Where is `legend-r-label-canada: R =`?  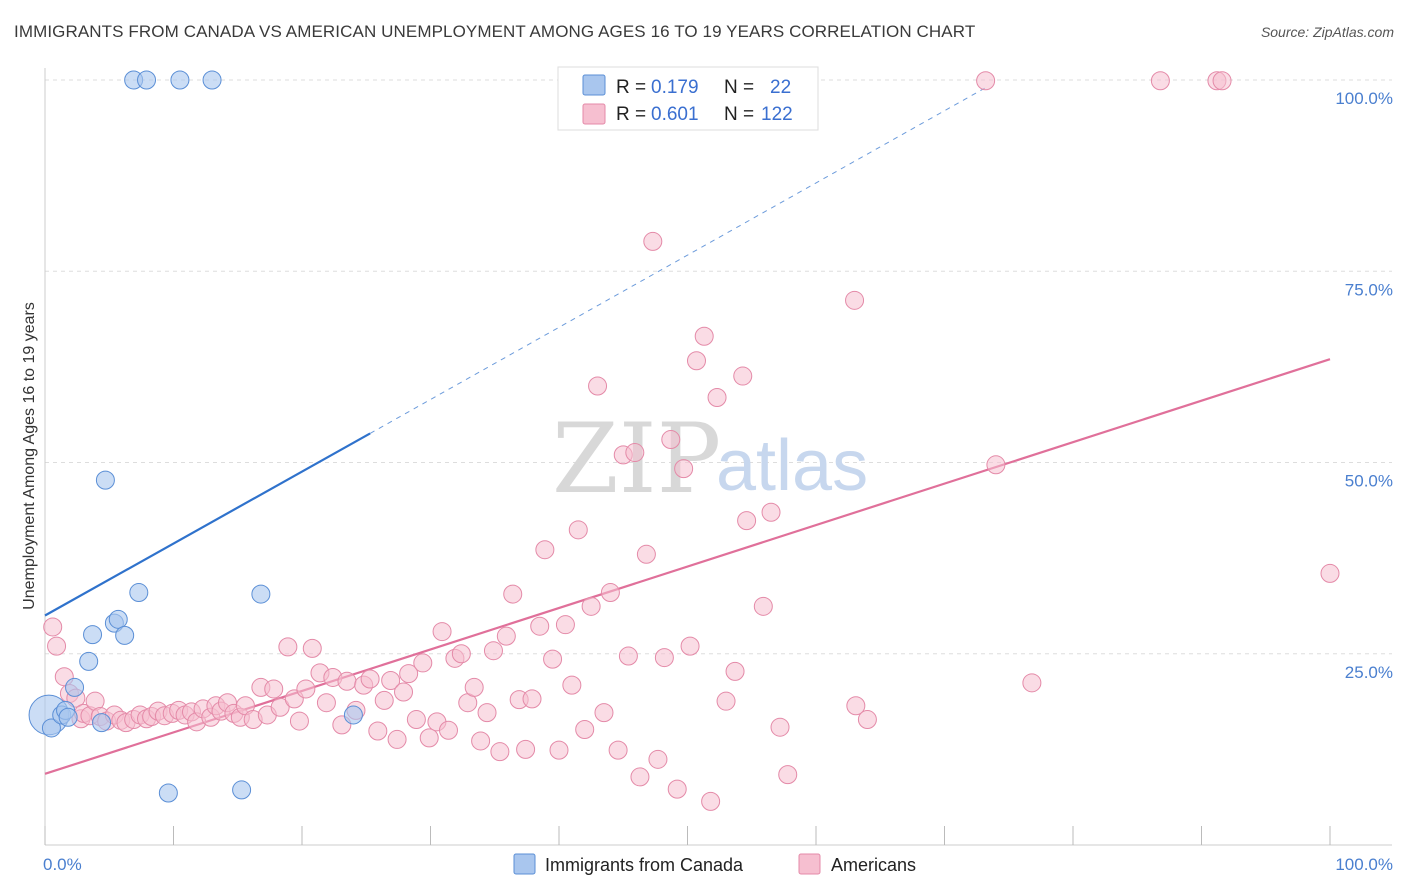 legend-r-label-canada: R = is located at coordinates (631, 87).